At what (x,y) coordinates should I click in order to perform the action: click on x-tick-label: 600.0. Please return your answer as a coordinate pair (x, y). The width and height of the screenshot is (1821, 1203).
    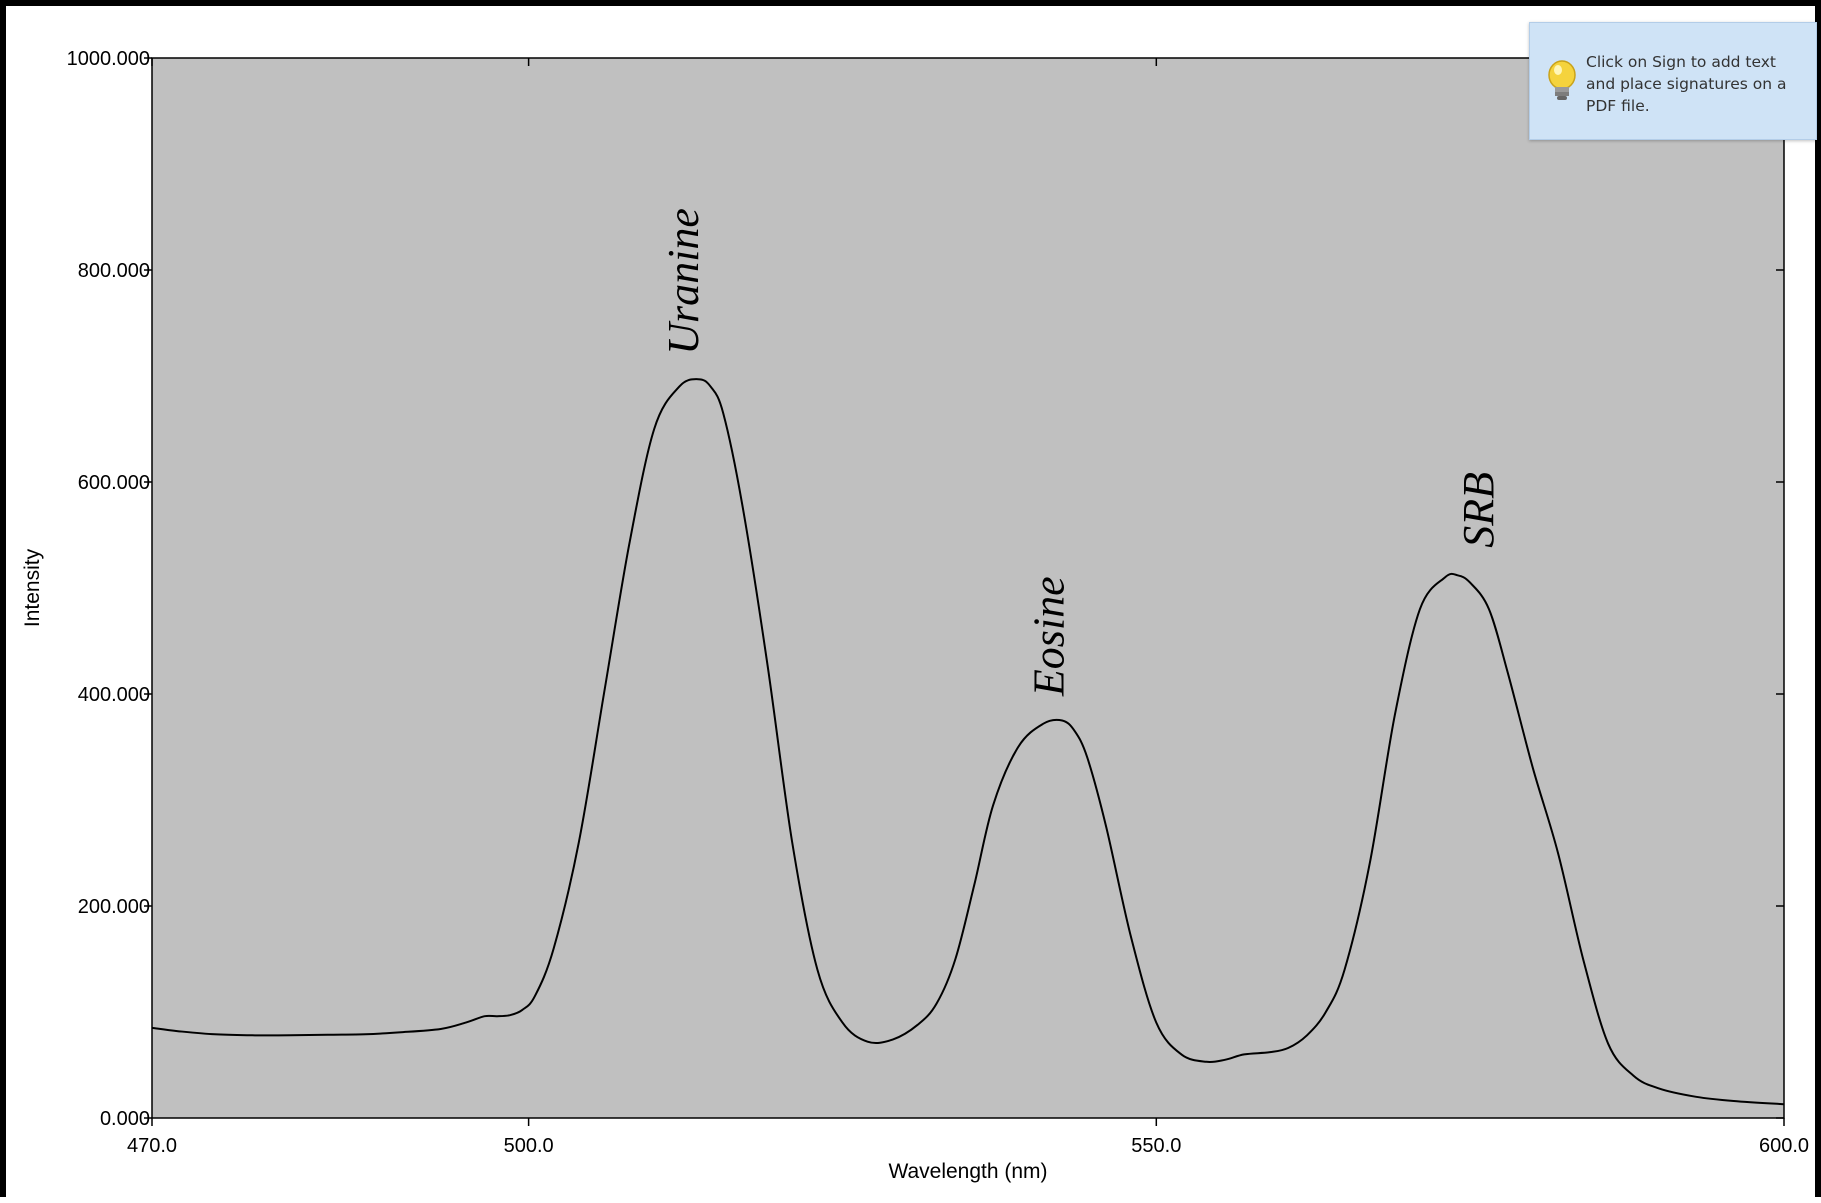
    Looking at the image, I should click on (1784, 1146).